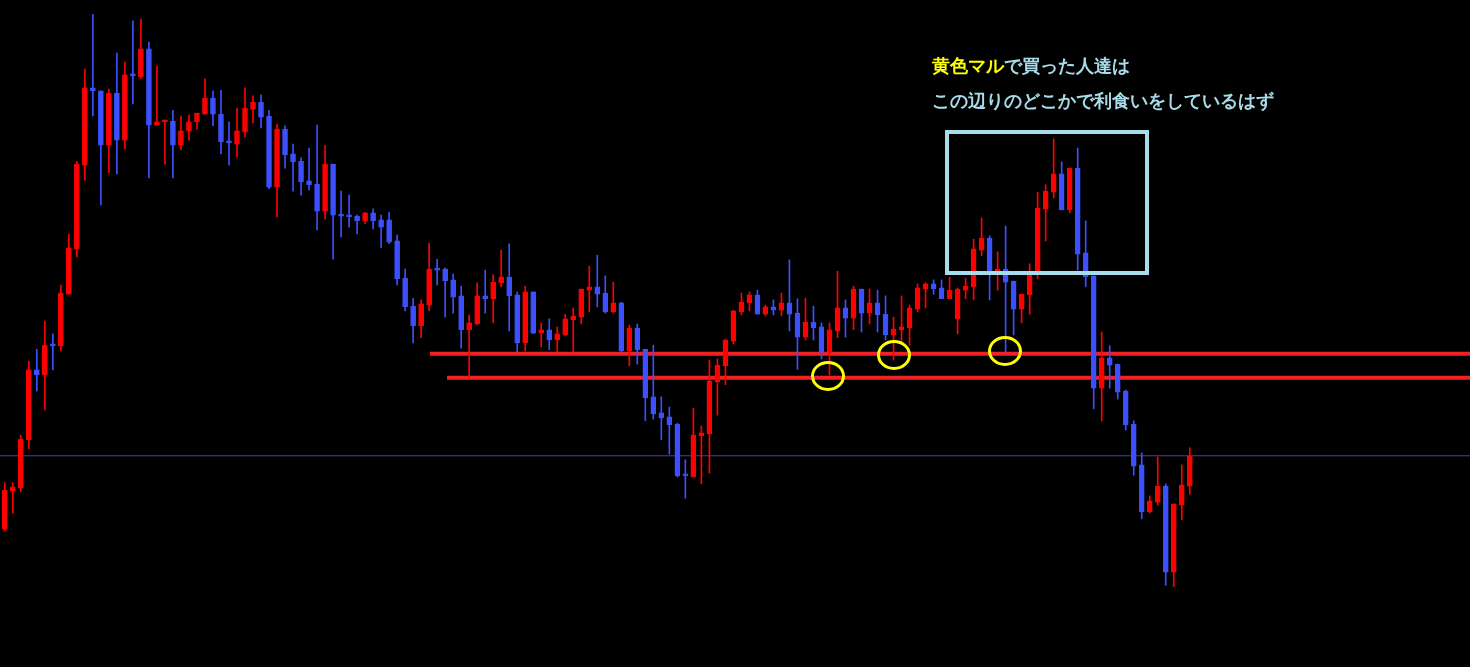 This screenshot has height=667, width=1470. What do you see at coordinates (1103, 101) in the screenshot?
I see `annotation: この辺りのどこかで利食いをしているはず` at bounding box center [1103, 101].